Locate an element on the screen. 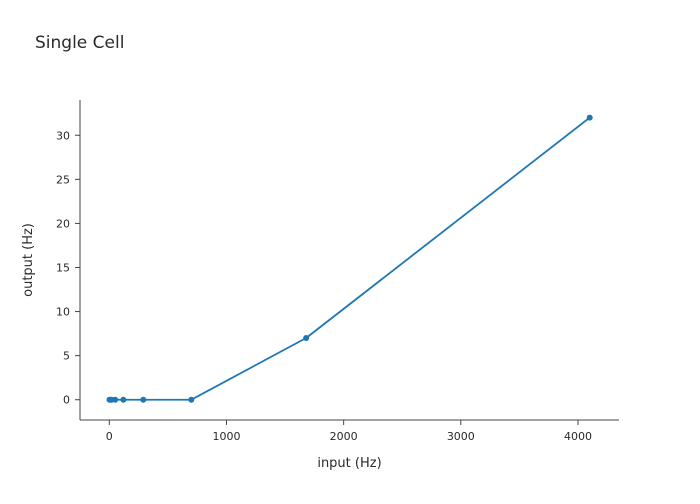  x-tick-label: 3000 is located at coordinates (461, 436).